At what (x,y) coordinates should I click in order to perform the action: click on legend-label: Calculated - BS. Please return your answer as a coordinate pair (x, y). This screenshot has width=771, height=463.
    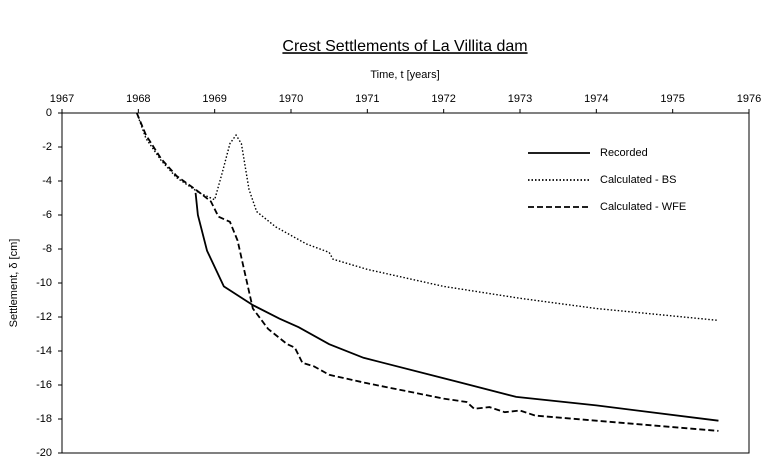
    Looking at the image, I should click on (638, 180).